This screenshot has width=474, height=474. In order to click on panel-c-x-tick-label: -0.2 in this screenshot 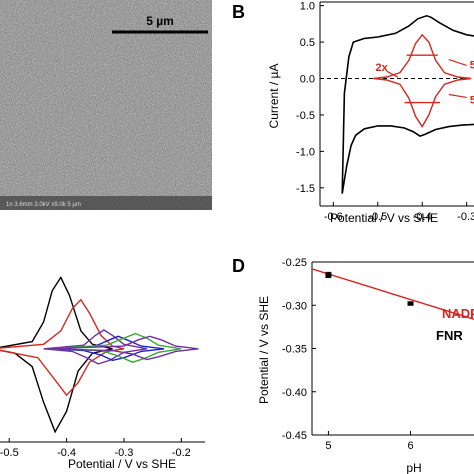, I will do `click(181, 453)`.